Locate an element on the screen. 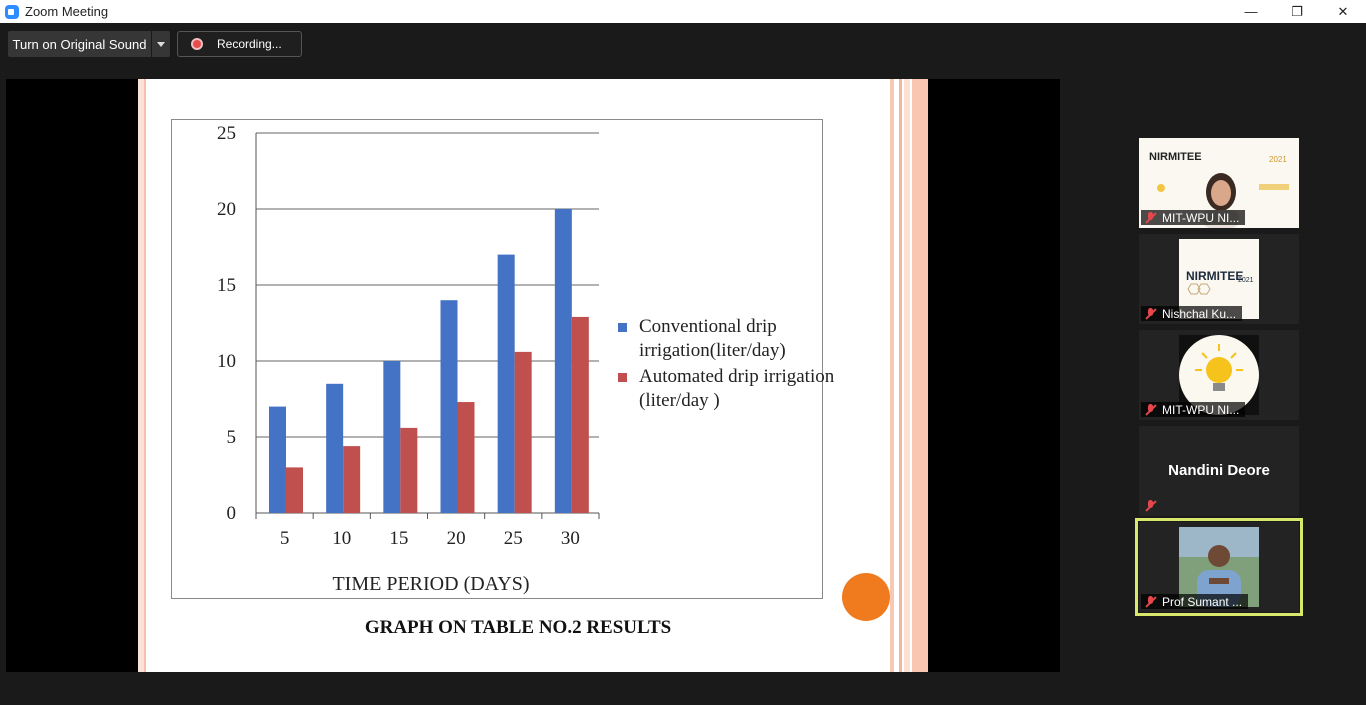 This screenshot has width=1366, height=705. slide-right-decoration is located at coordinates (909, 375).